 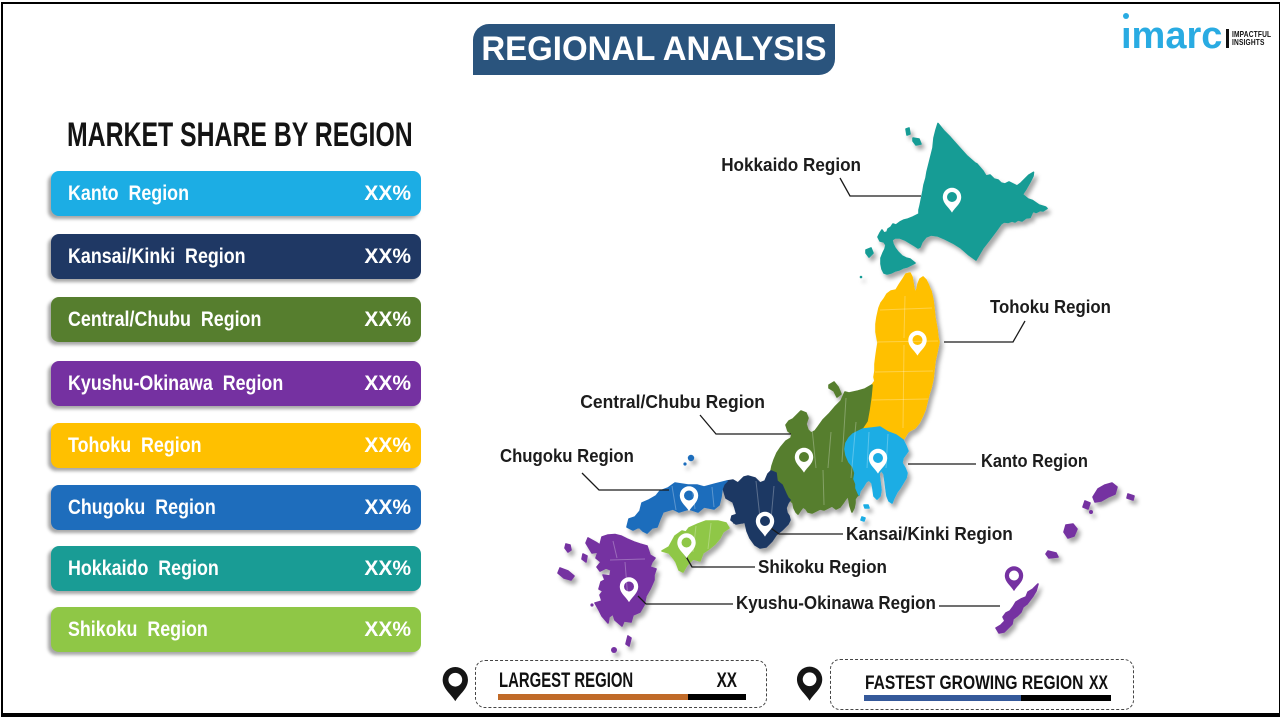 I want to click on svg-text: Tohoku Region, so click(x=1050, y=306).